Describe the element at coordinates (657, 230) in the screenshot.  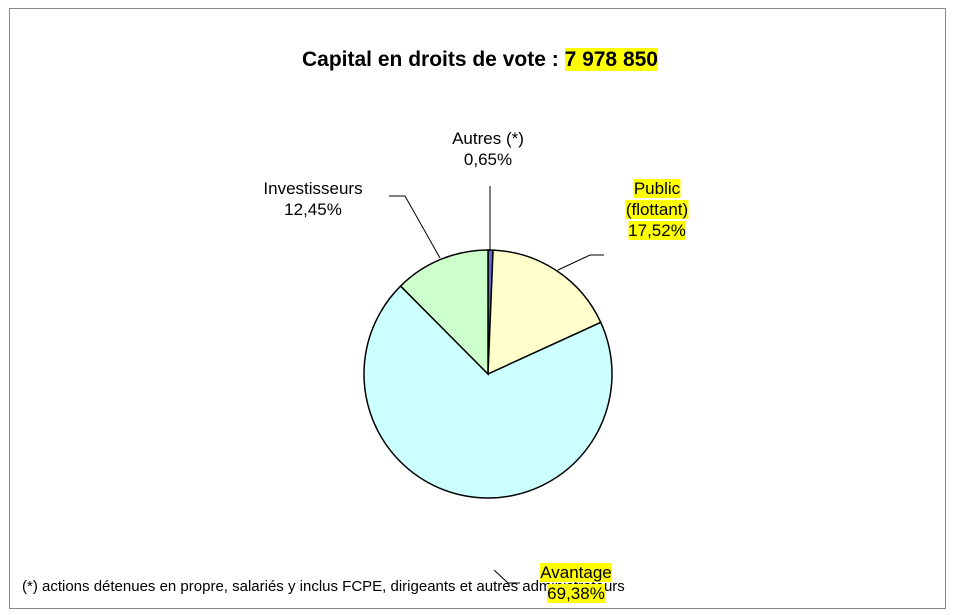
I see `value-label: 17,52%` at that location.